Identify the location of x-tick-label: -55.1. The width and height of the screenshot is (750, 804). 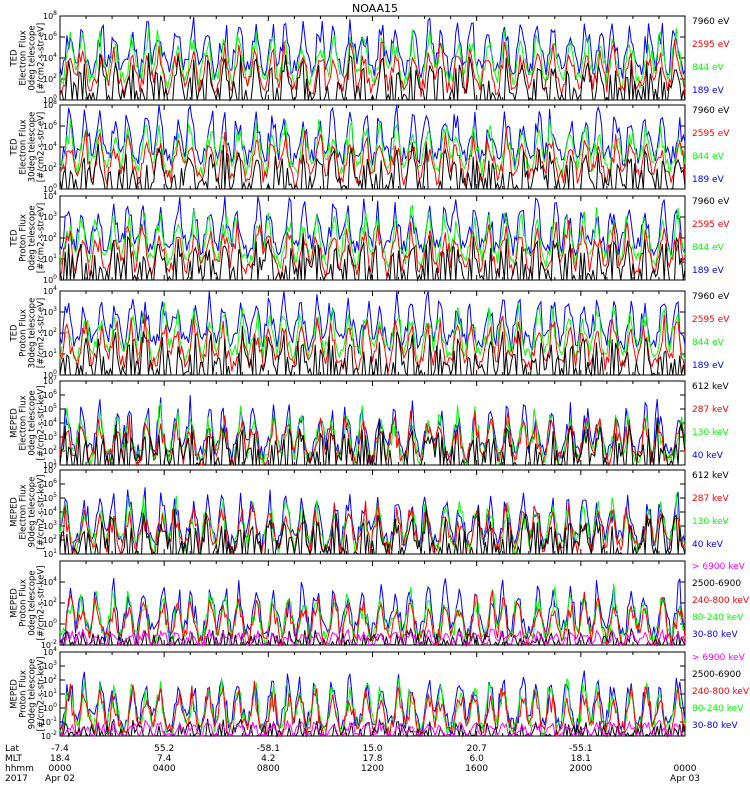
(580, 749).